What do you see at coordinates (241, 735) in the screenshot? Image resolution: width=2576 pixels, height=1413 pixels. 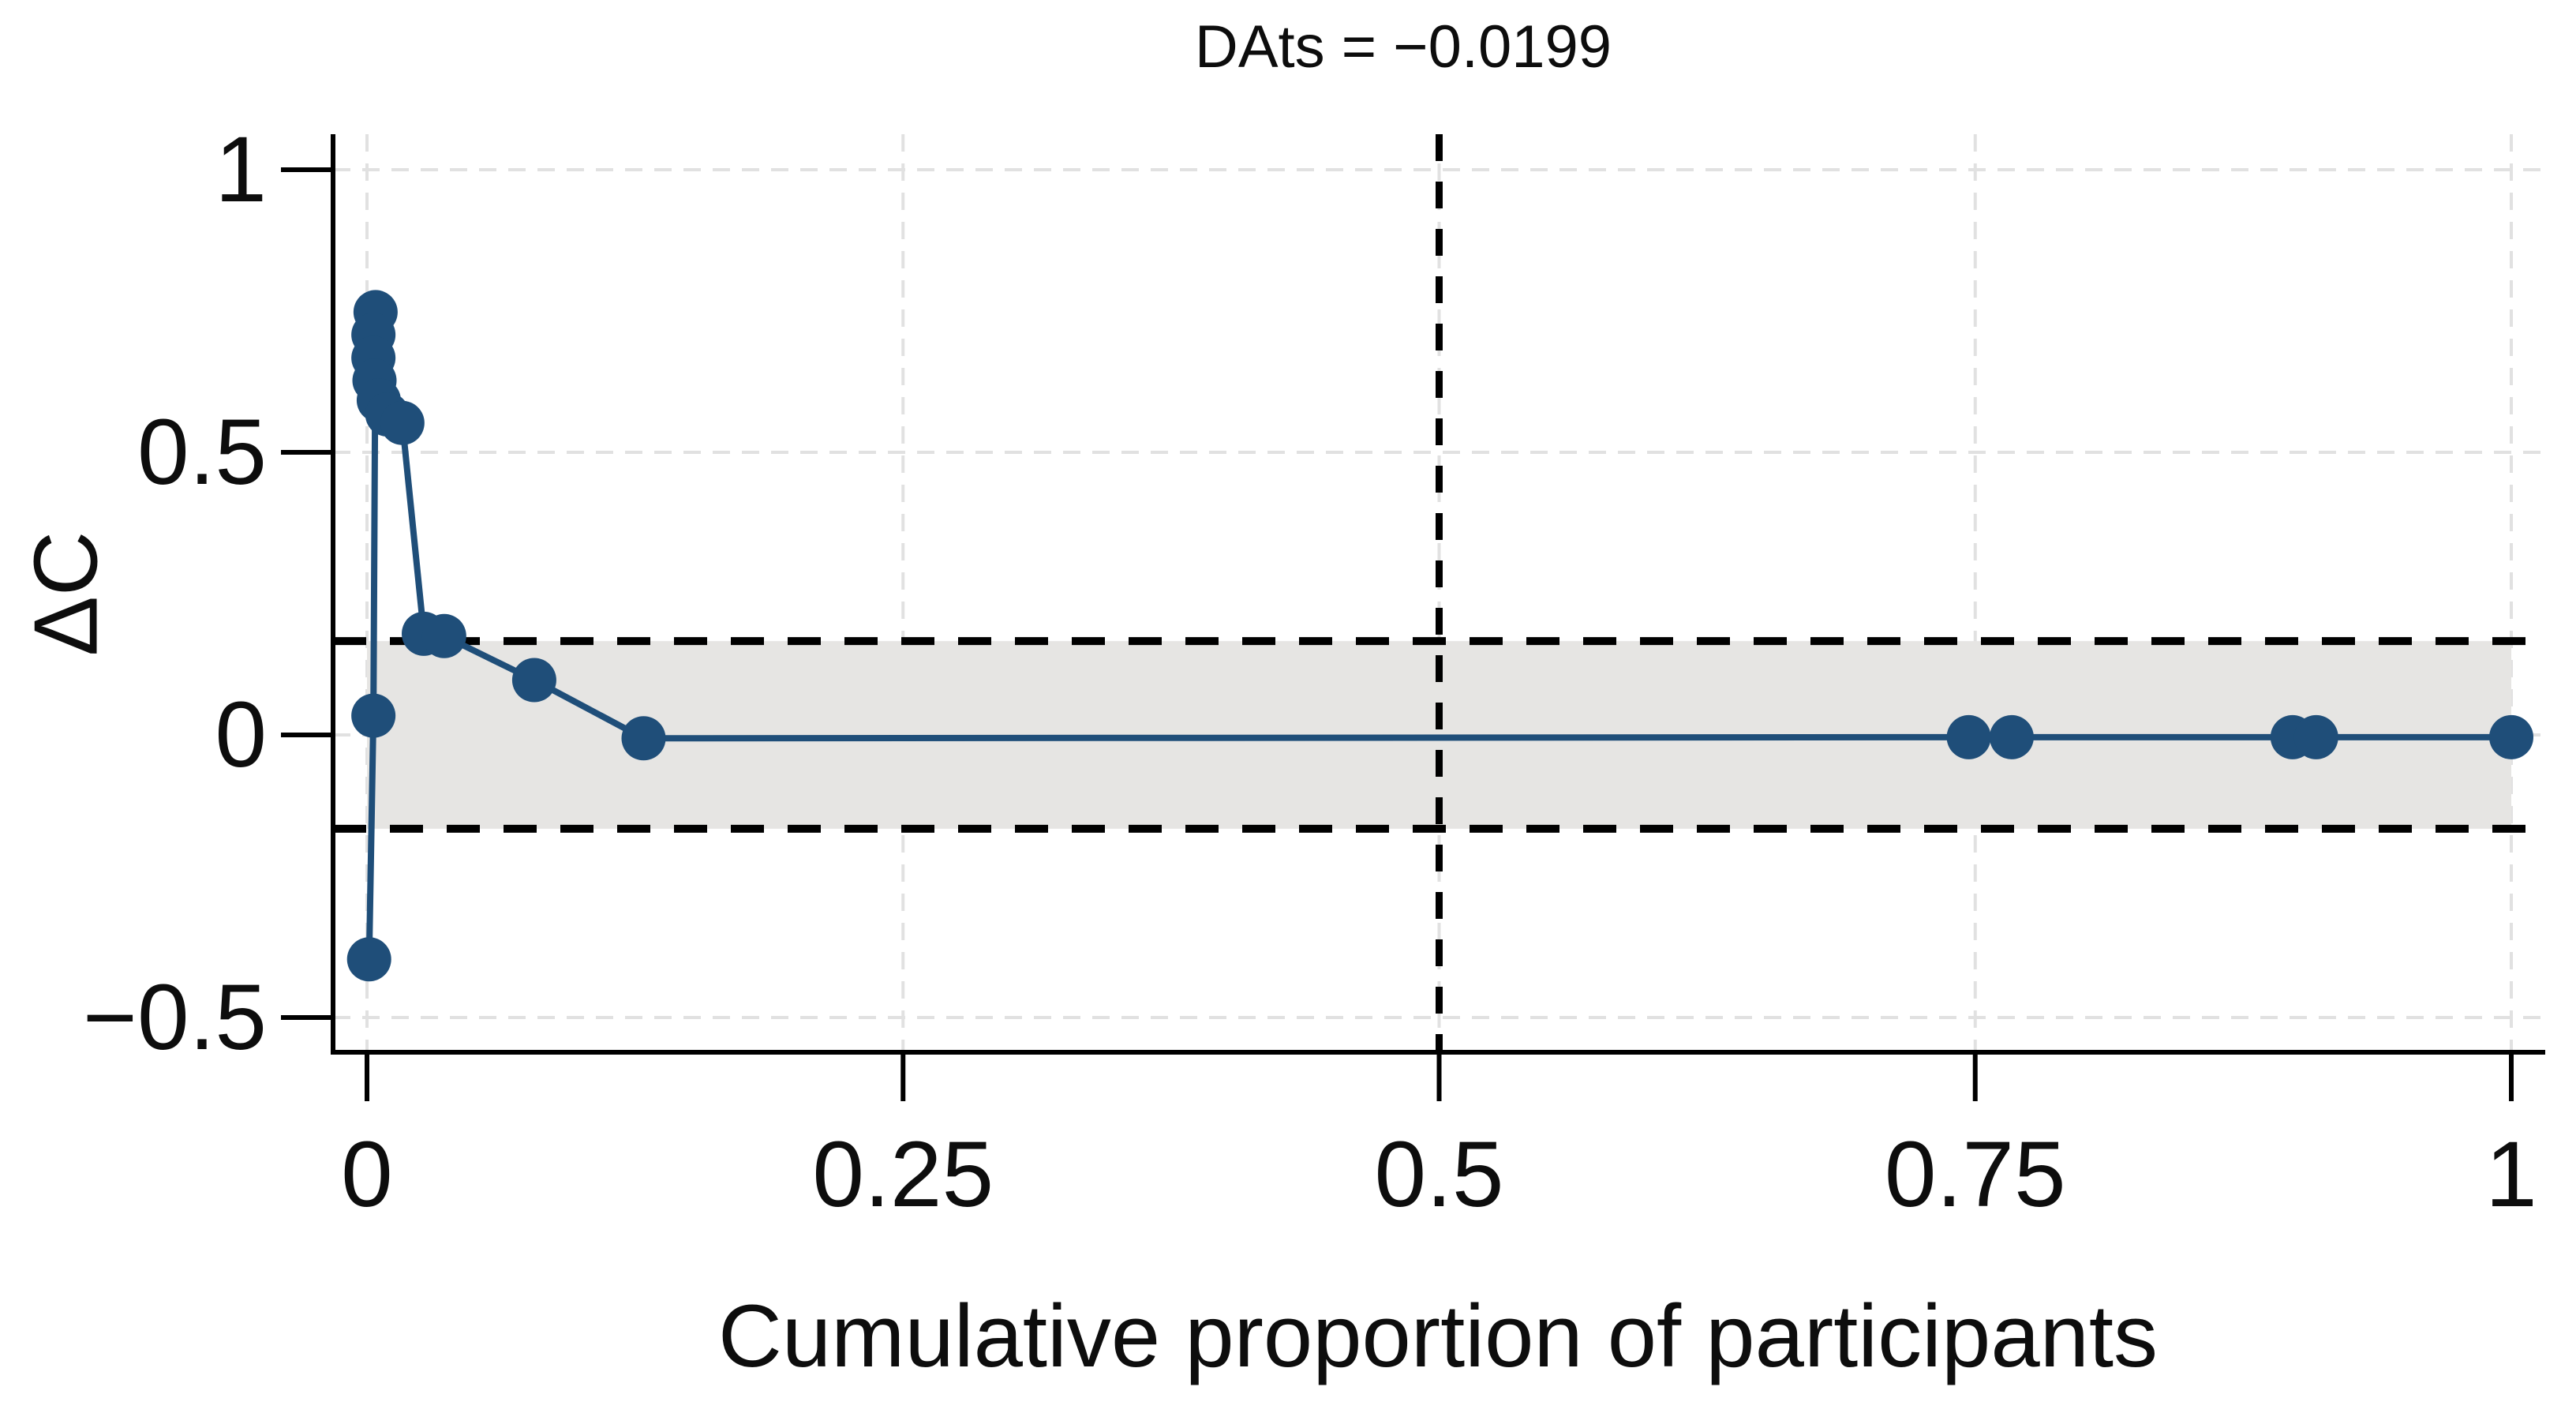 I see `y-tick-label: 0` at bounding box center [241, 735].